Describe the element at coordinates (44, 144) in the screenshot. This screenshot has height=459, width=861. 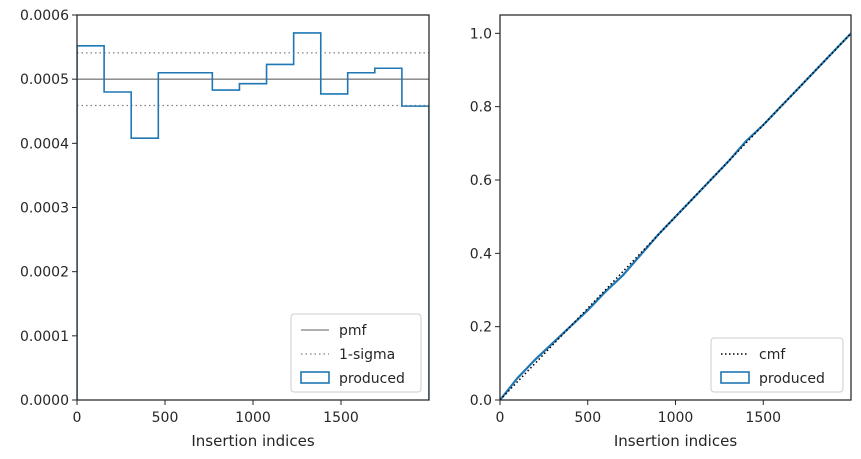
I see `y-tick-label: 0.0004` at that location.